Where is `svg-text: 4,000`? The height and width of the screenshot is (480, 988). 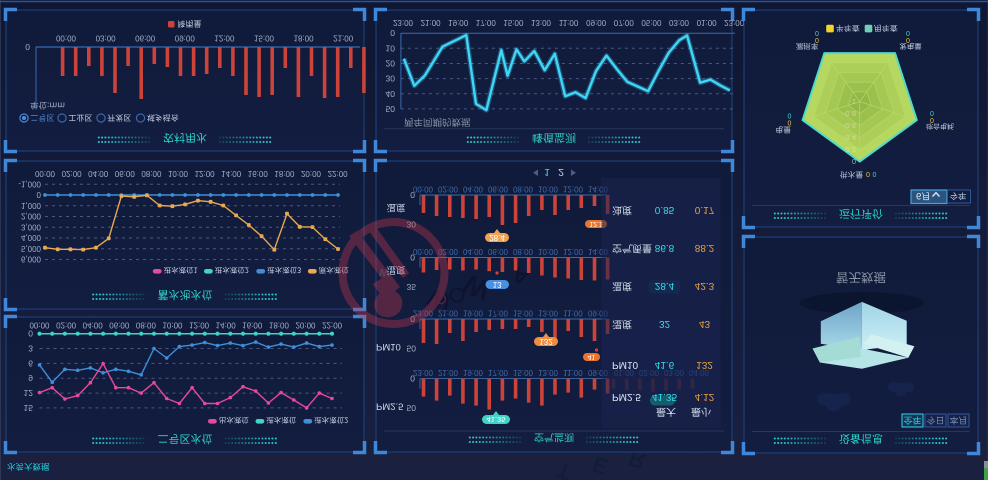
svg-text: 4,000 is located at coordinates (31, 237).